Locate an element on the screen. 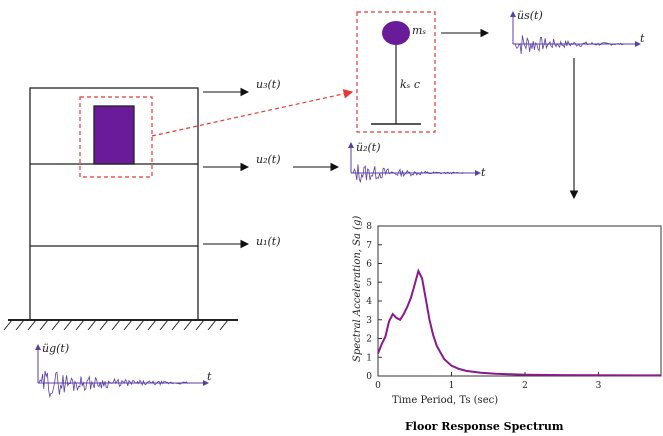 The width and height of the screenshot is (663, 436). u2-label: u₂(t) is located at coordinates (268, 159).